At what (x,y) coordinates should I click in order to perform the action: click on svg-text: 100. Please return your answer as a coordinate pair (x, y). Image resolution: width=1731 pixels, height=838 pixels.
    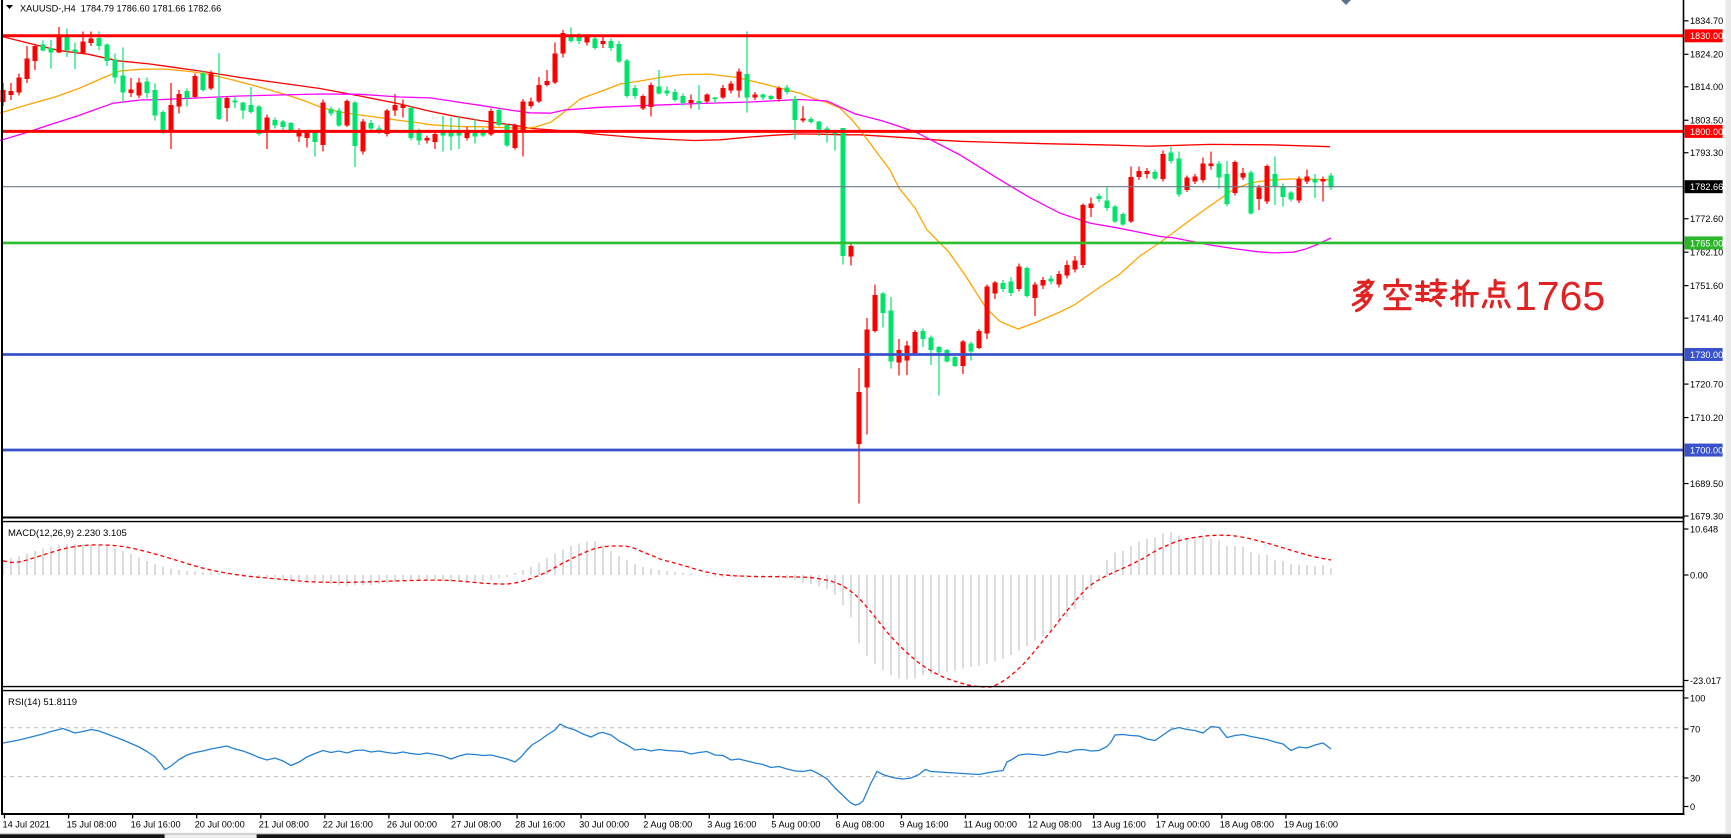
    Looking at the image, I should click on (1697, 698).